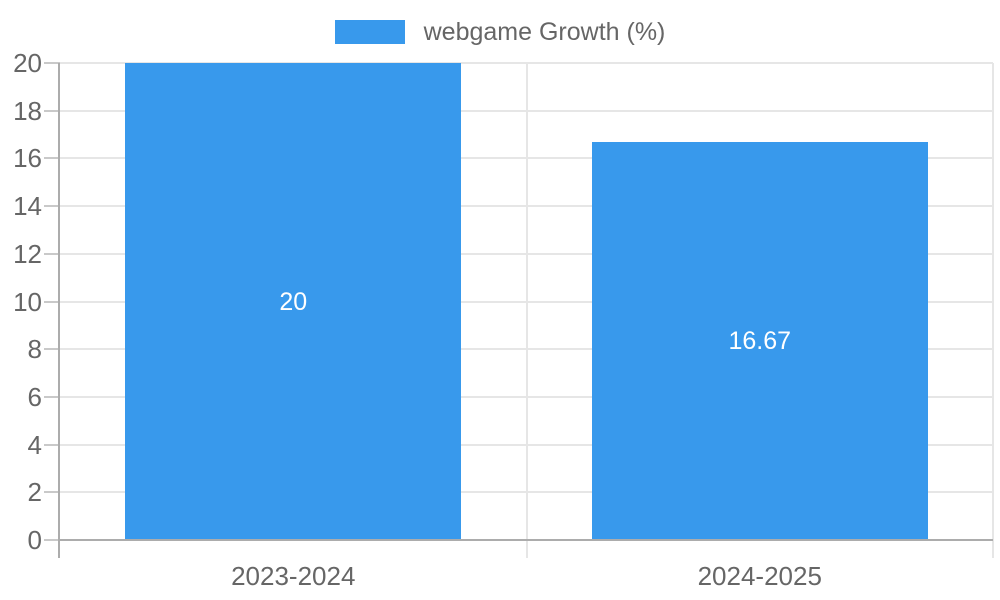 The width and height of the screenshot is (1000, 600). What do you see at coordinates (27, 301) in the screenshot?
I see `y-tick-label: 10` at bounding box center [27, 301].